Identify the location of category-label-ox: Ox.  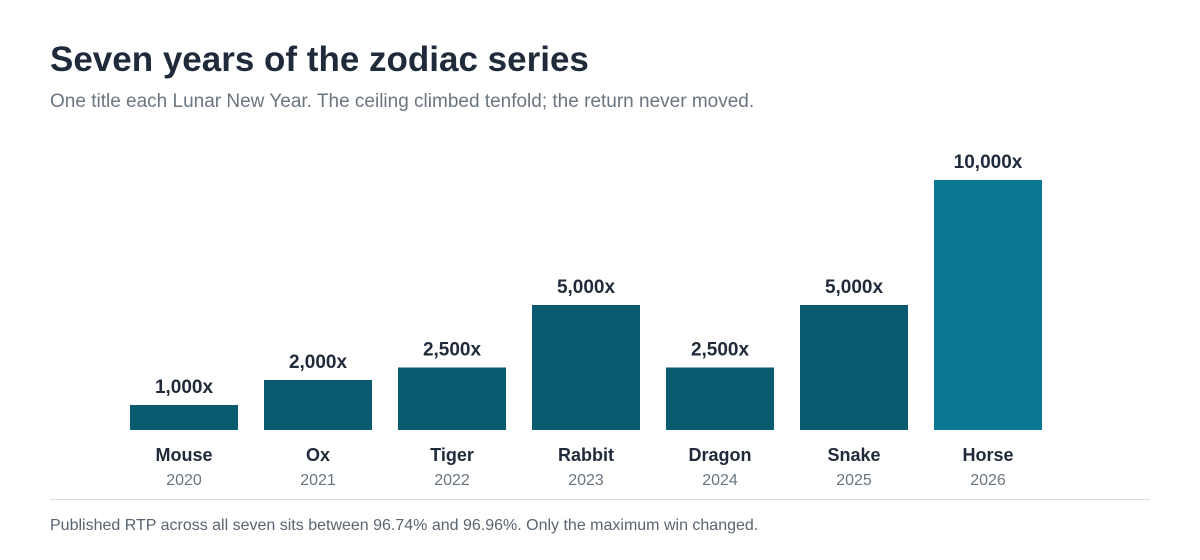
(318, 455).